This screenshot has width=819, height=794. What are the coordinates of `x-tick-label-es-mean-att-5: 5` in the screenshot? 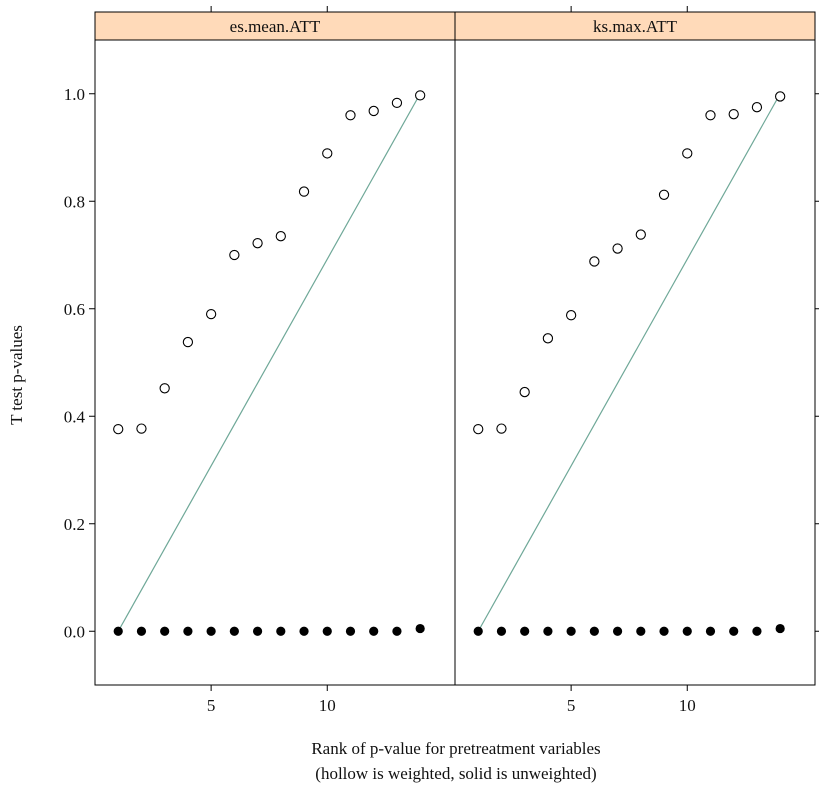 It's located at (211, 705).